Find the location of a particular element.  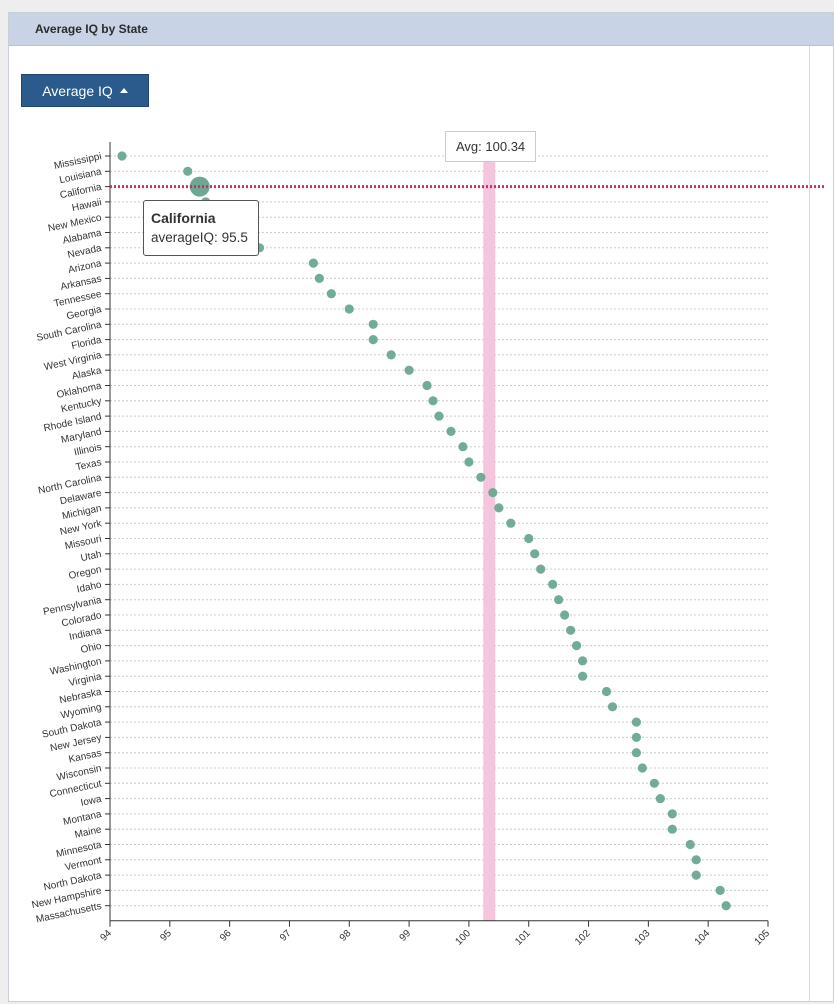

x-tick-label: 103 is located at coordinates (643, 938).